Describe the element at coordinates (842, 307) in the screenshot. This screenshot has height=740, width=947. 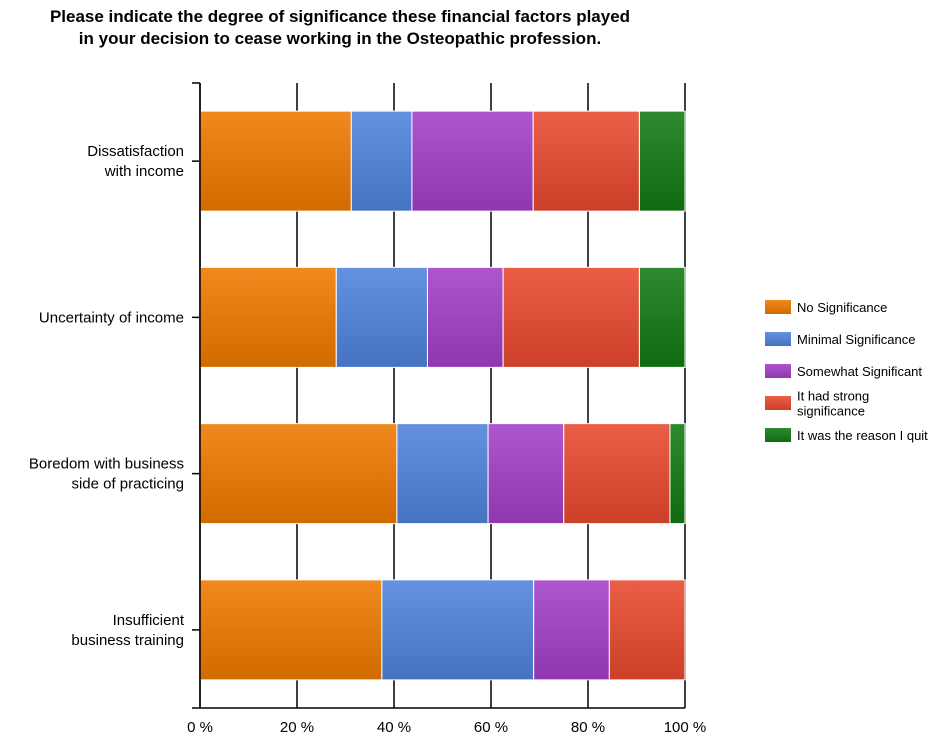
I see `legend-label-0: No Significance` at that location.